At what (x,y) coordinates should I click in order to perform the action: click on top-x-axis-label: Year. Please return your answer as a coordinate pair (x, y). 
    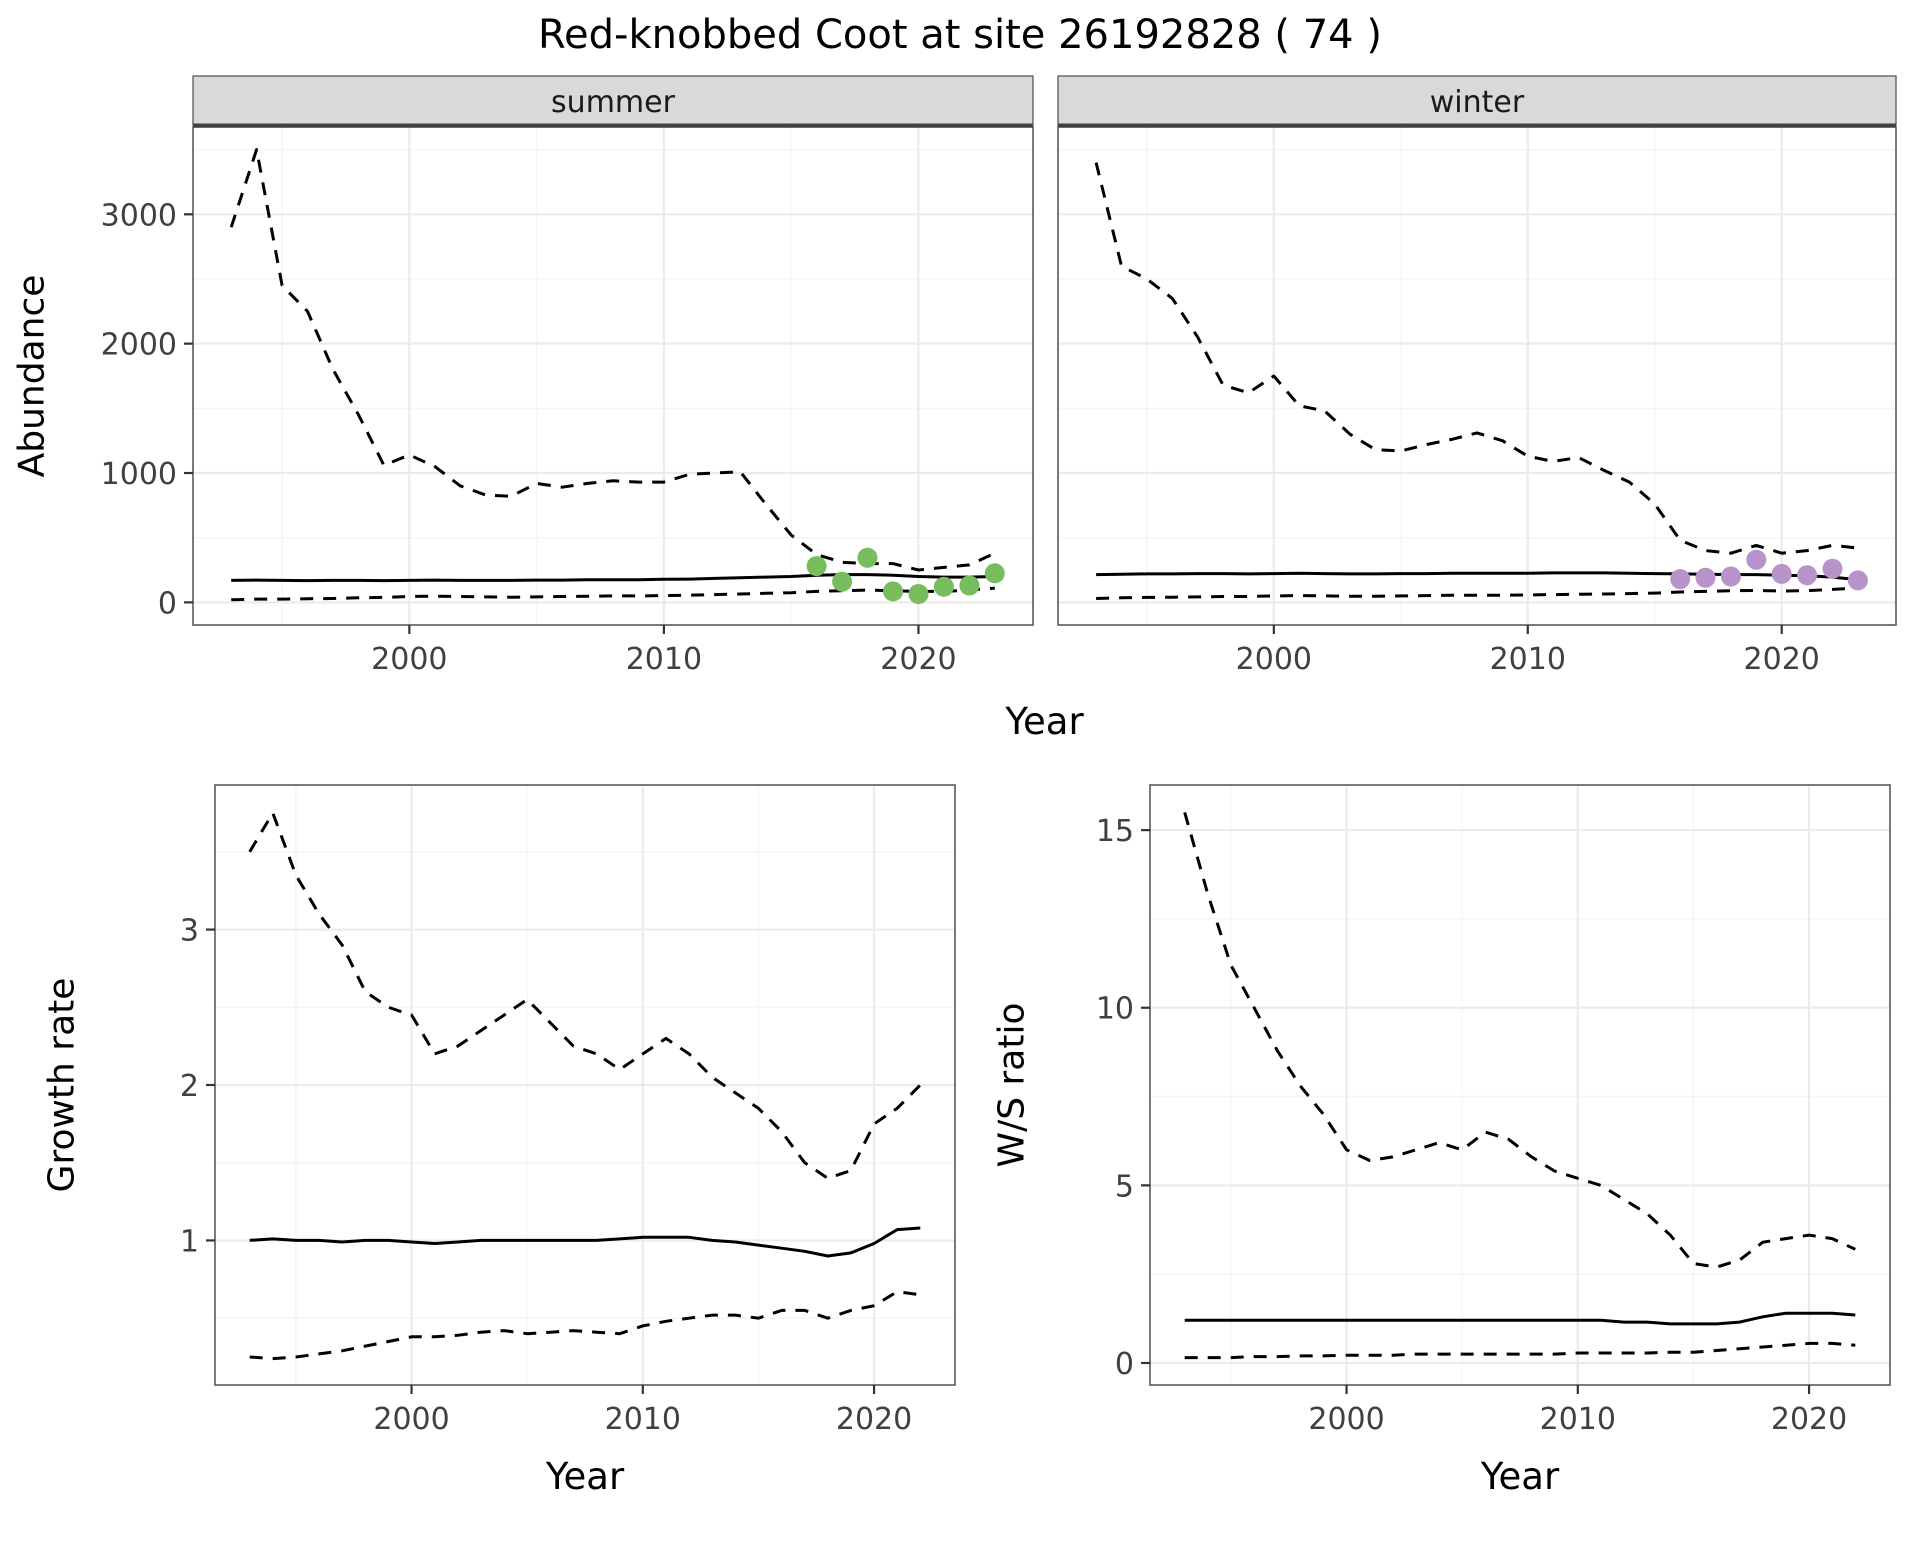
    Looking at the image, I should click on (1044, 721).